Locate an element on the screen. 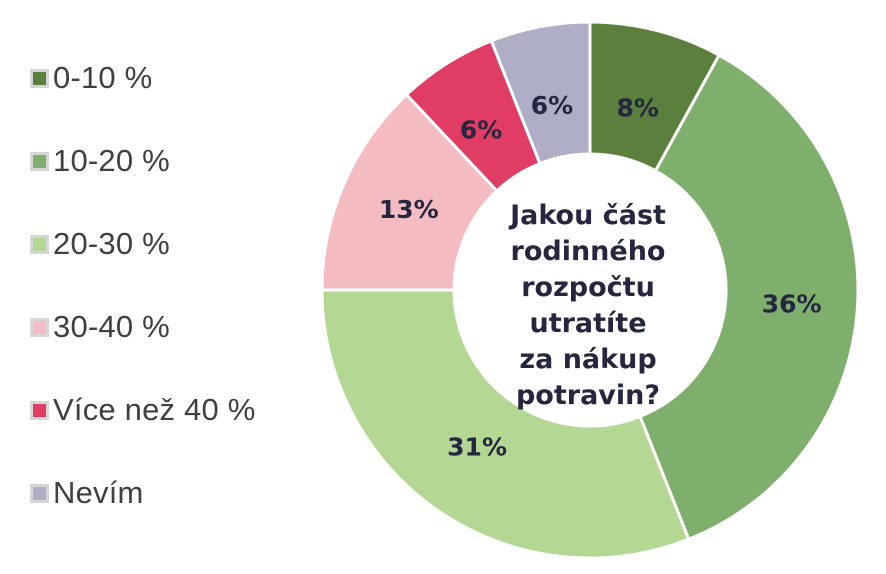  chart-title-line: Jakou část is located at coordinates (588, 215).